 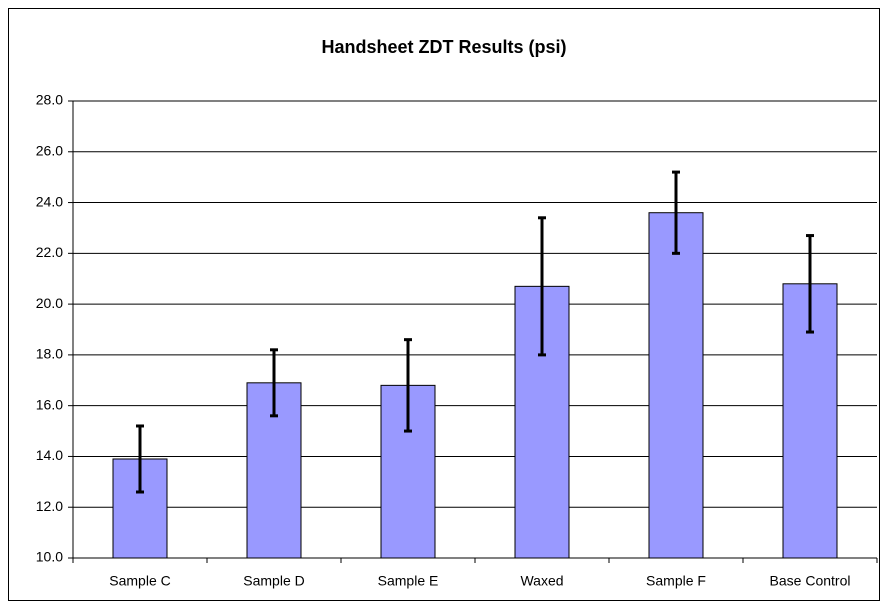 What do you see at coordinates (49, 354) in the screenshot?
I see `y-tick-label: 18.0` at bounding box center [49, 354].